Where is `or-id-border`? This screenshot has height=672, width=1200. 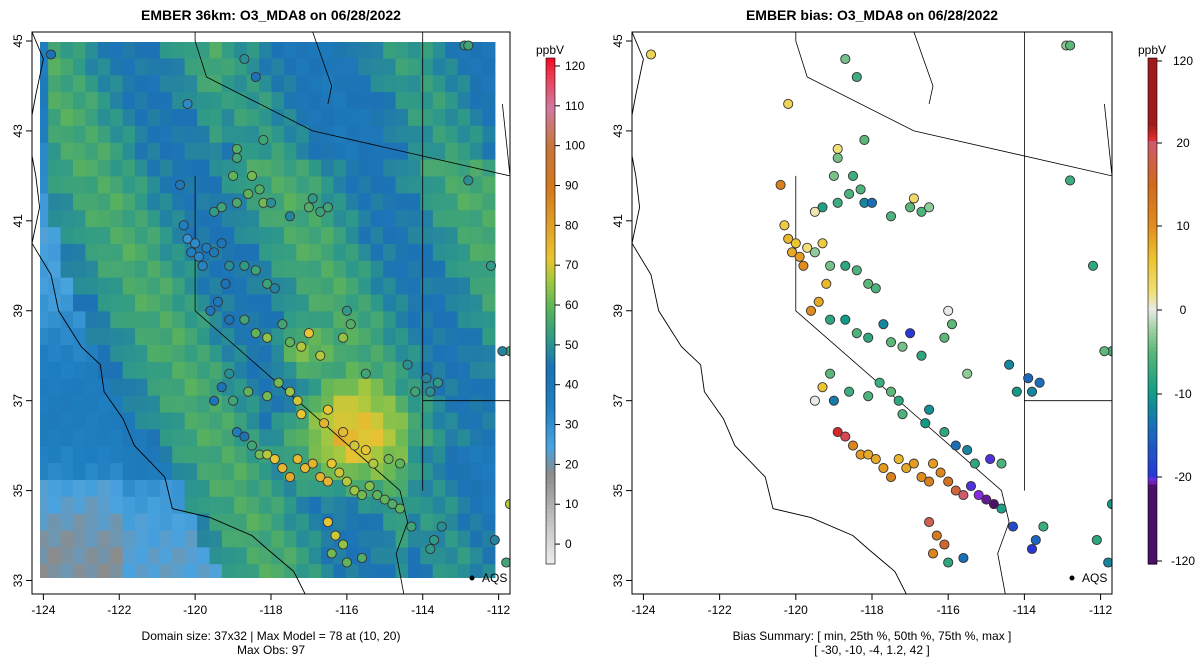
or-id-border is located at coordinates (322, 68).